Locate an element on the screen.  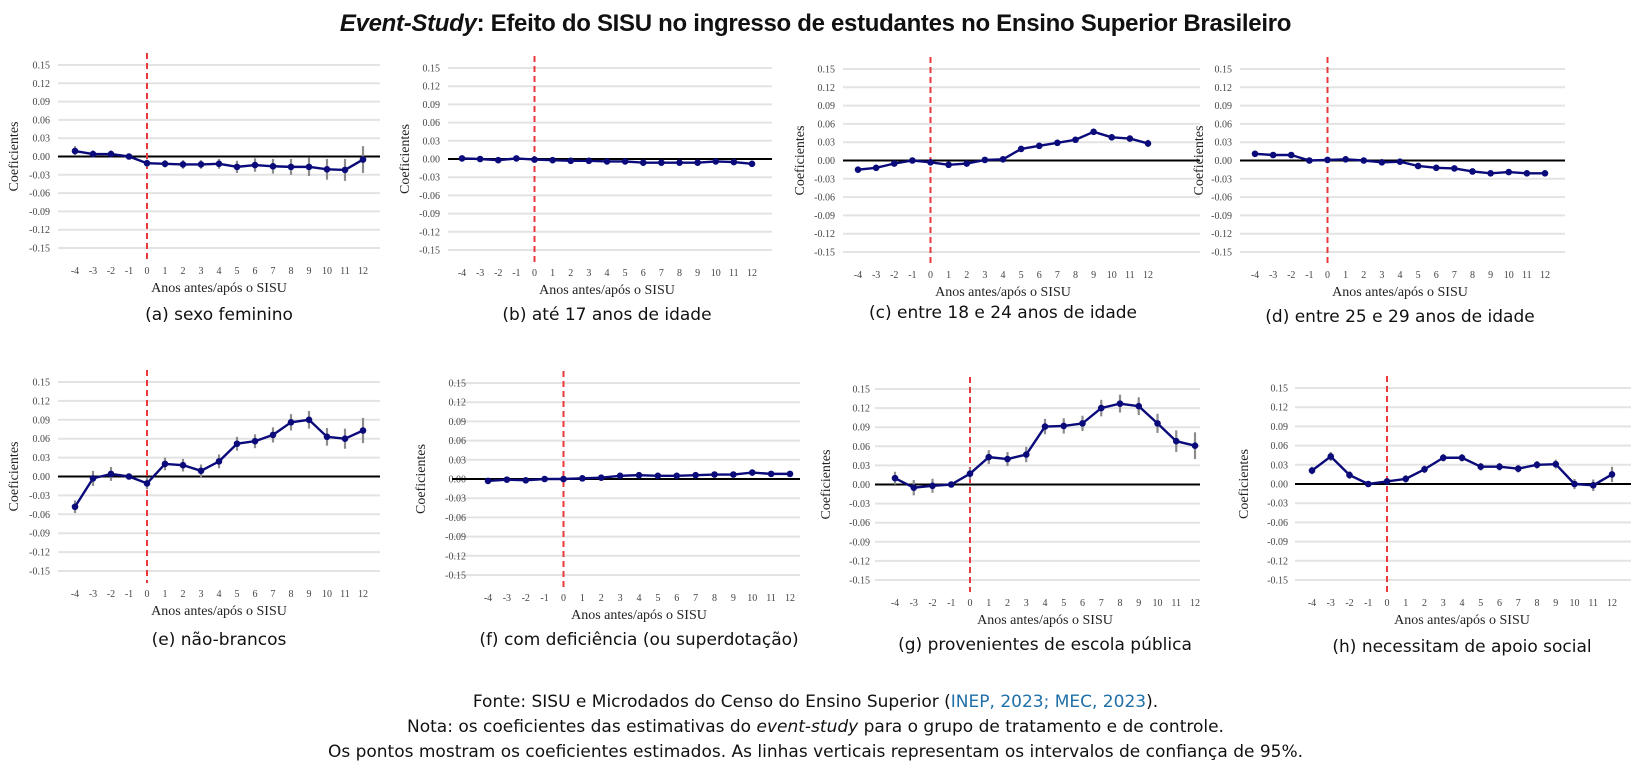
source-citation-link: INEP, 2023; MEC, 2023 is located at coordinates (1048, 702).